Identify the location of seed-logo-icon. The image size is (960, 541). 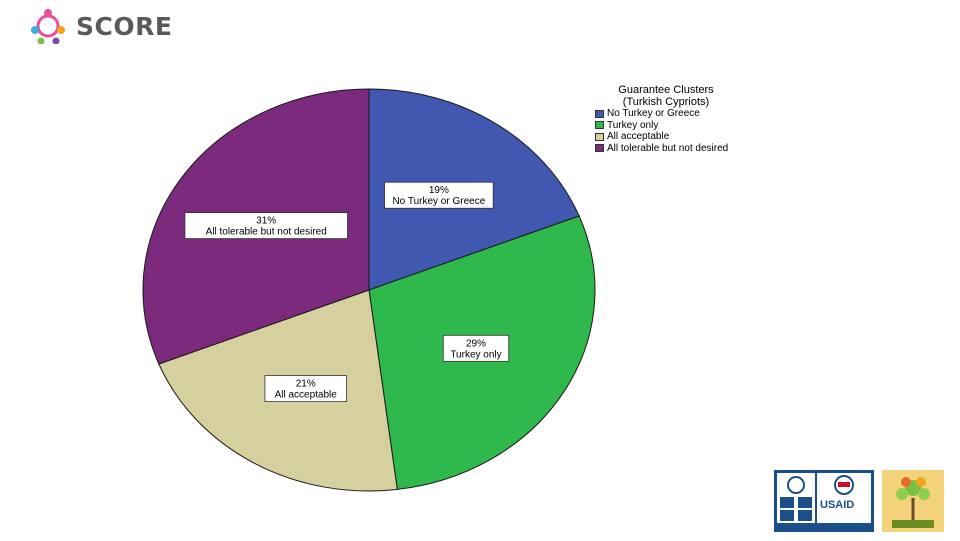
(913, 501).